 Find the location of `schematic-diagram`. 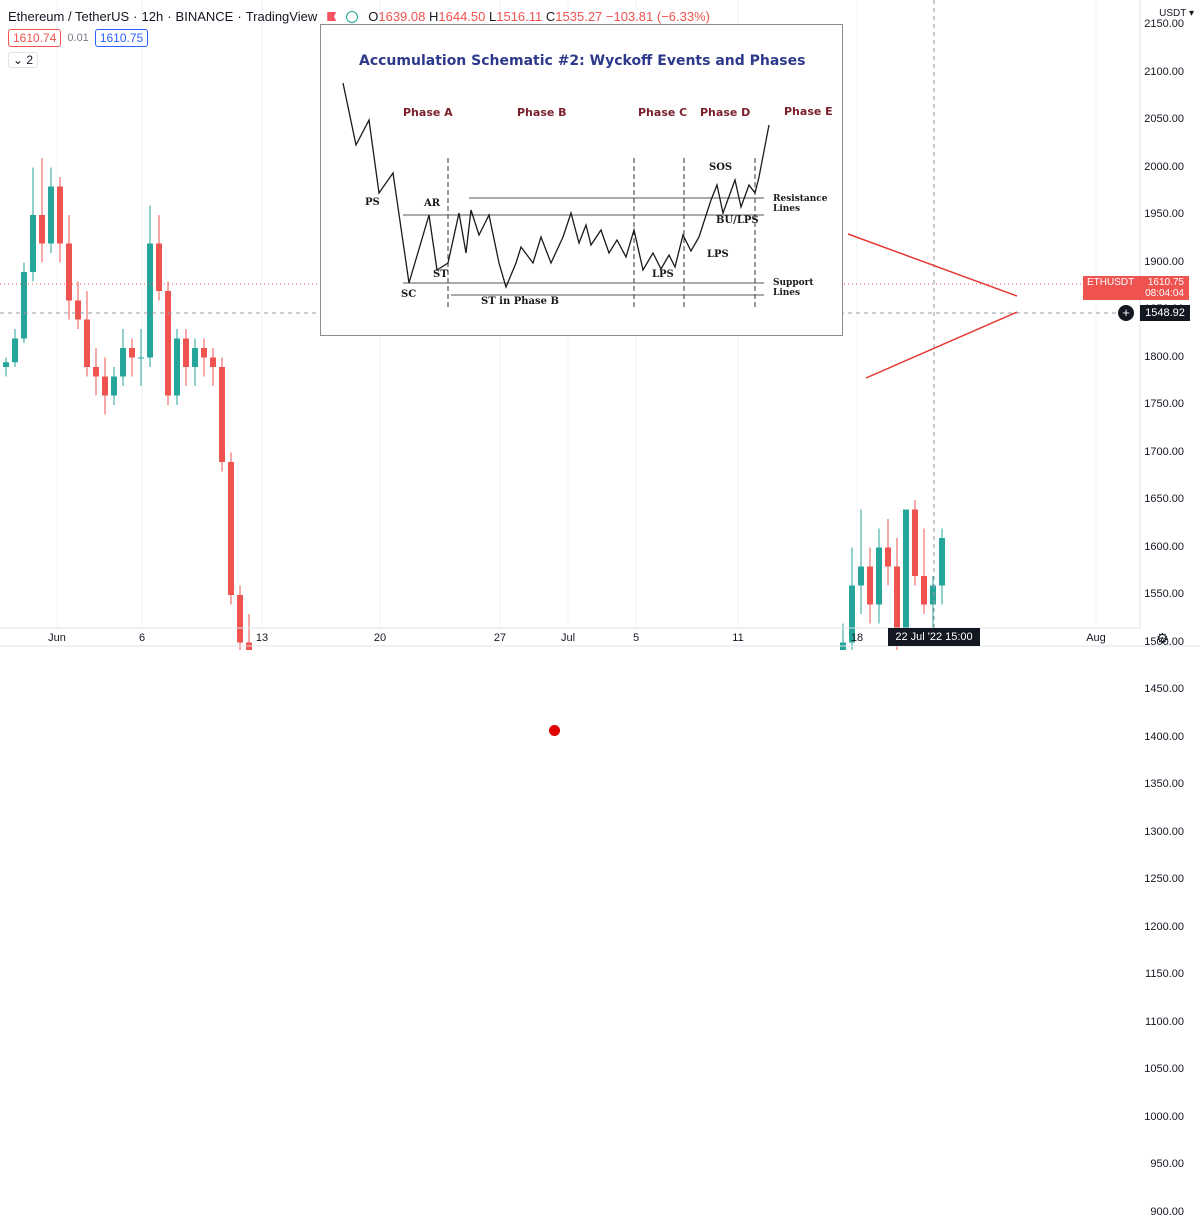

schematic-diagram is located at coordinates (556, 194).